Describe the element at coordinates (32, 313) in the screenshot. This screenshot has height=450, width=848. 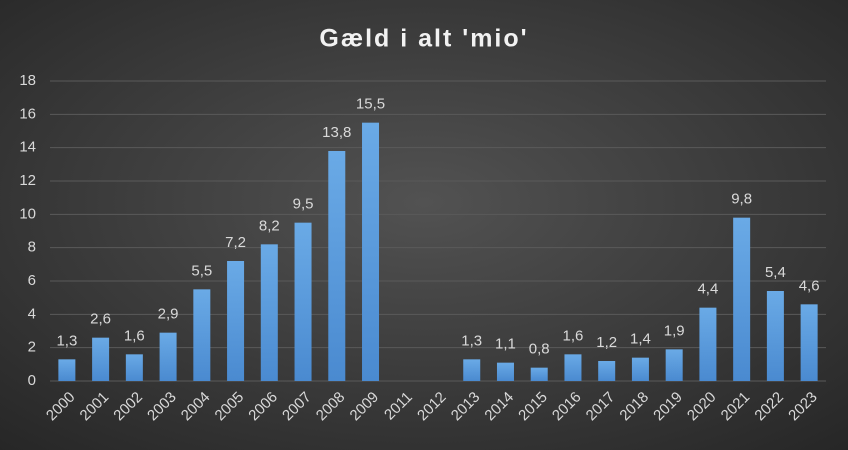
I see `y-tick-label: 4` at that location.